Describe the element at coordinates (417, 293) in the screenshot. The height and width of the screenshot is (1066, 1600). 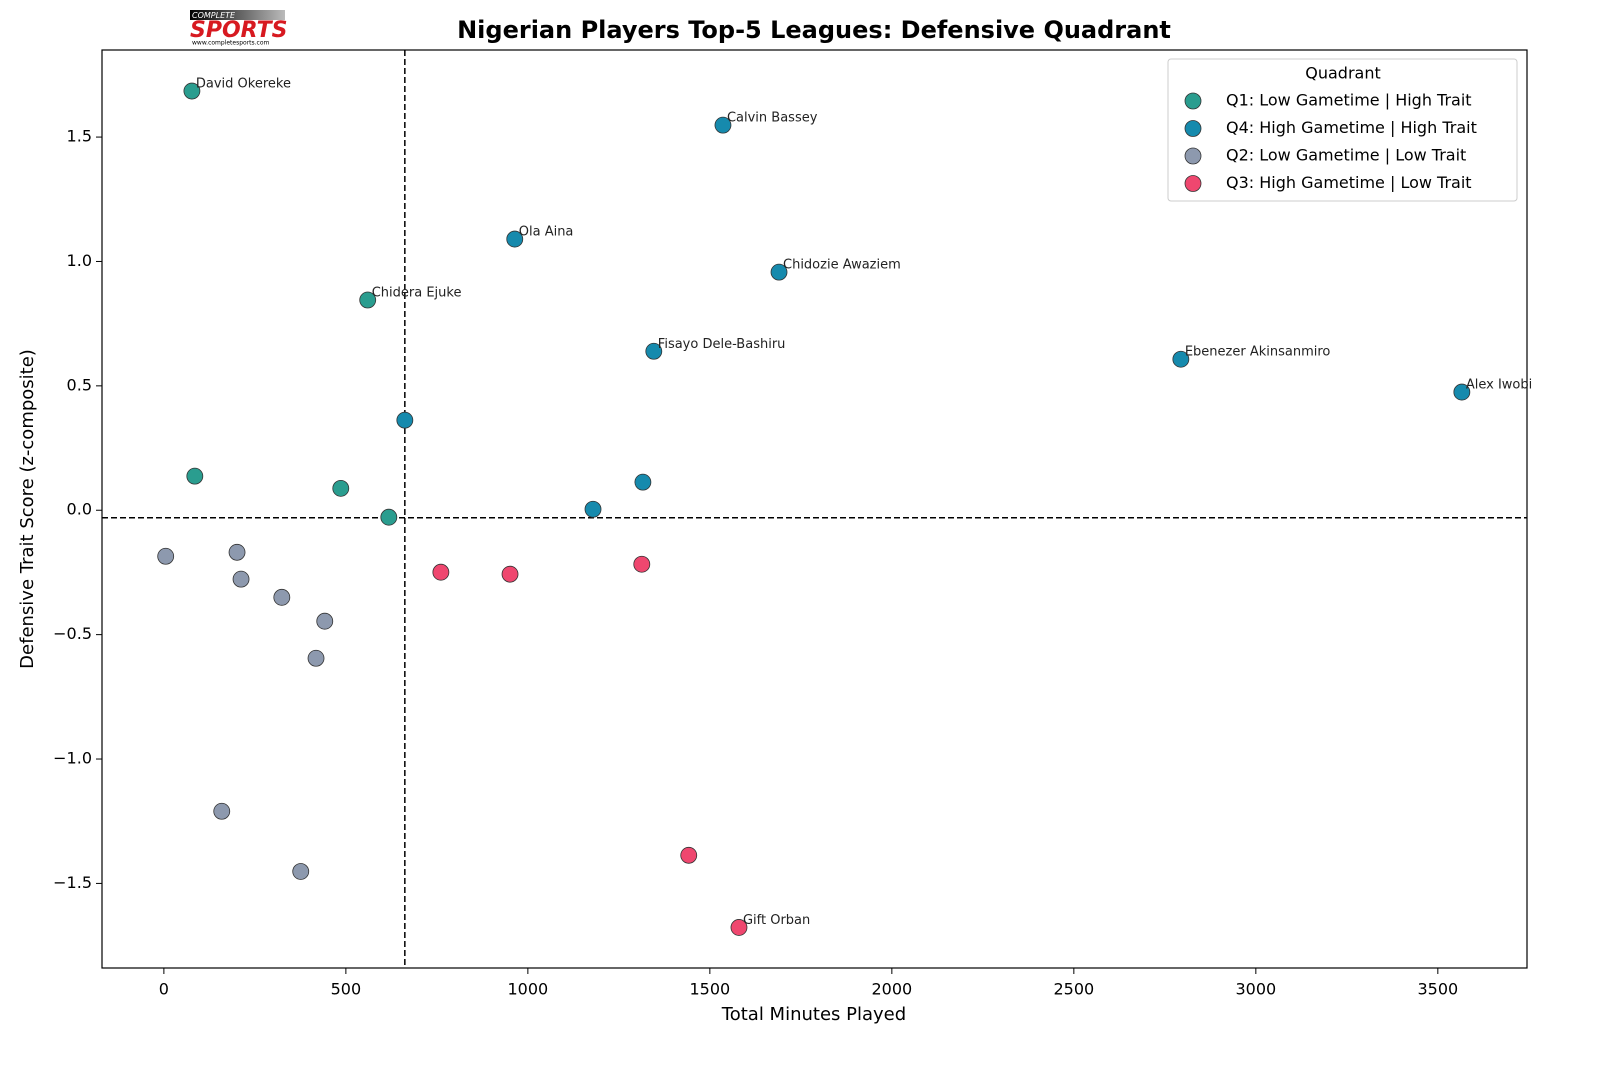
I see `point-label: Chidera Ejuke` at that location.